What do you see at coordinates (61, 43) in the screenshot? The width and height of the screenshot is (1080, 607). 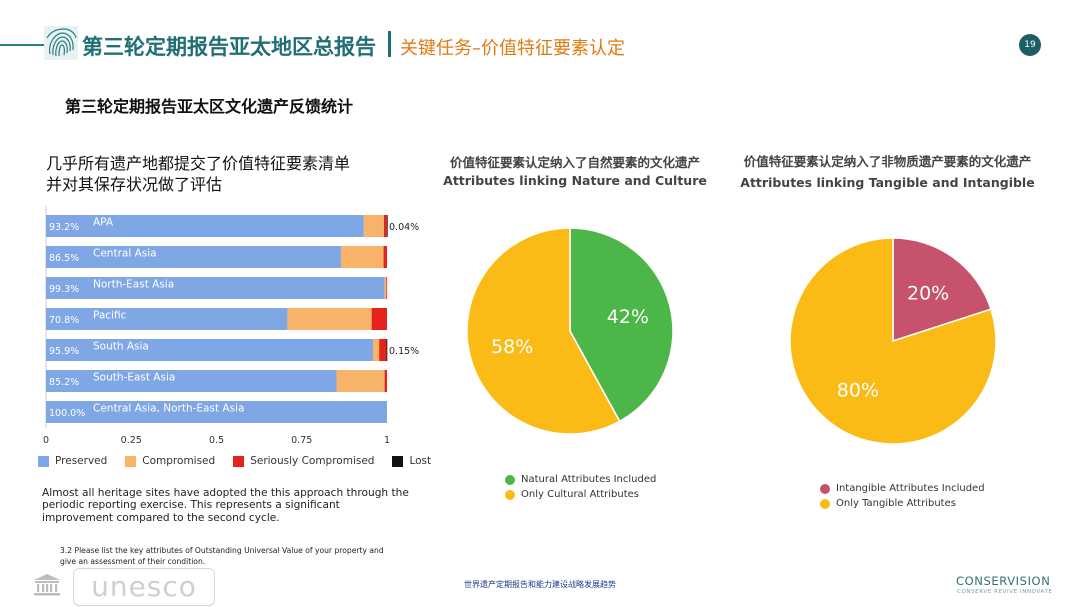 I see `fingerprint-logo-icon` at bounding box center [61, 43].